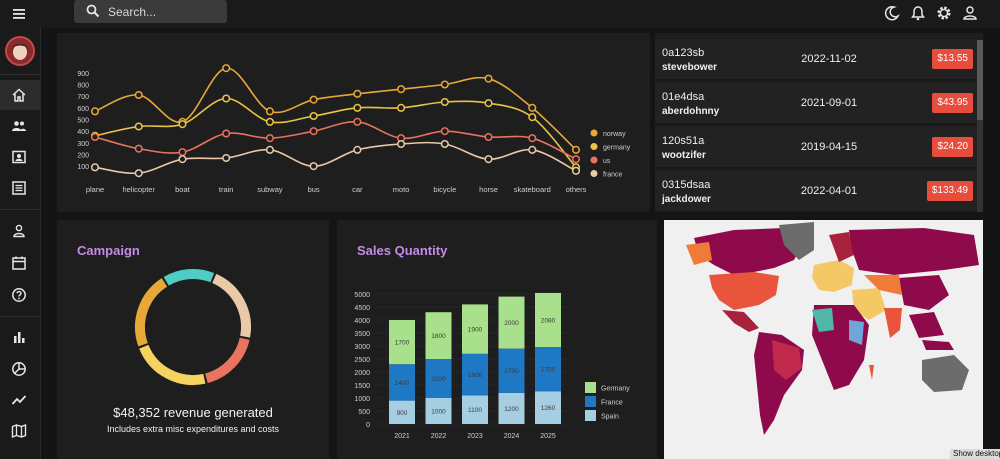 The image size is (1000, 459). Describe the element at coordinates (19, 14) in the screenshot. I see `menu-button` at that location.